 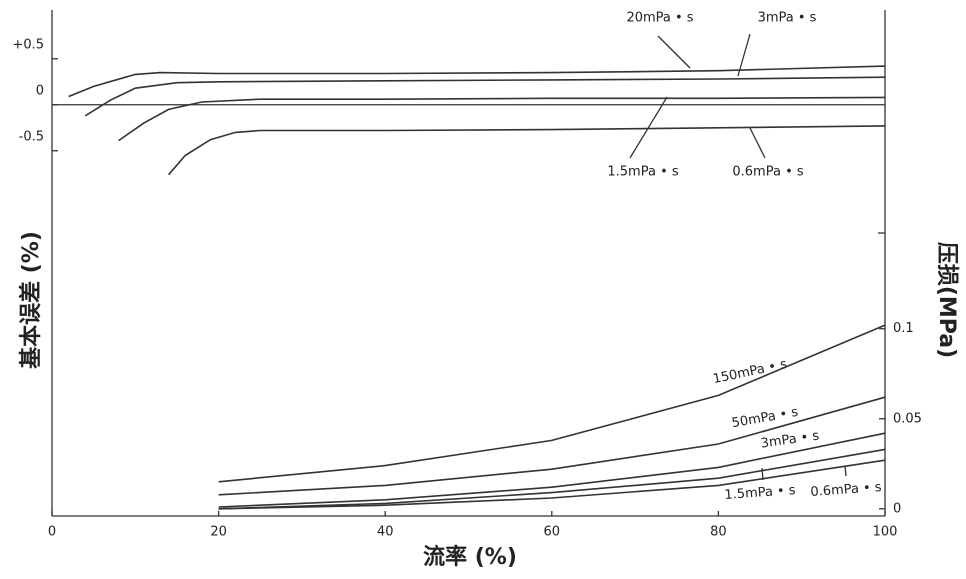 I want to click on y2-tick-label: 0, so click(x=897, y=508).